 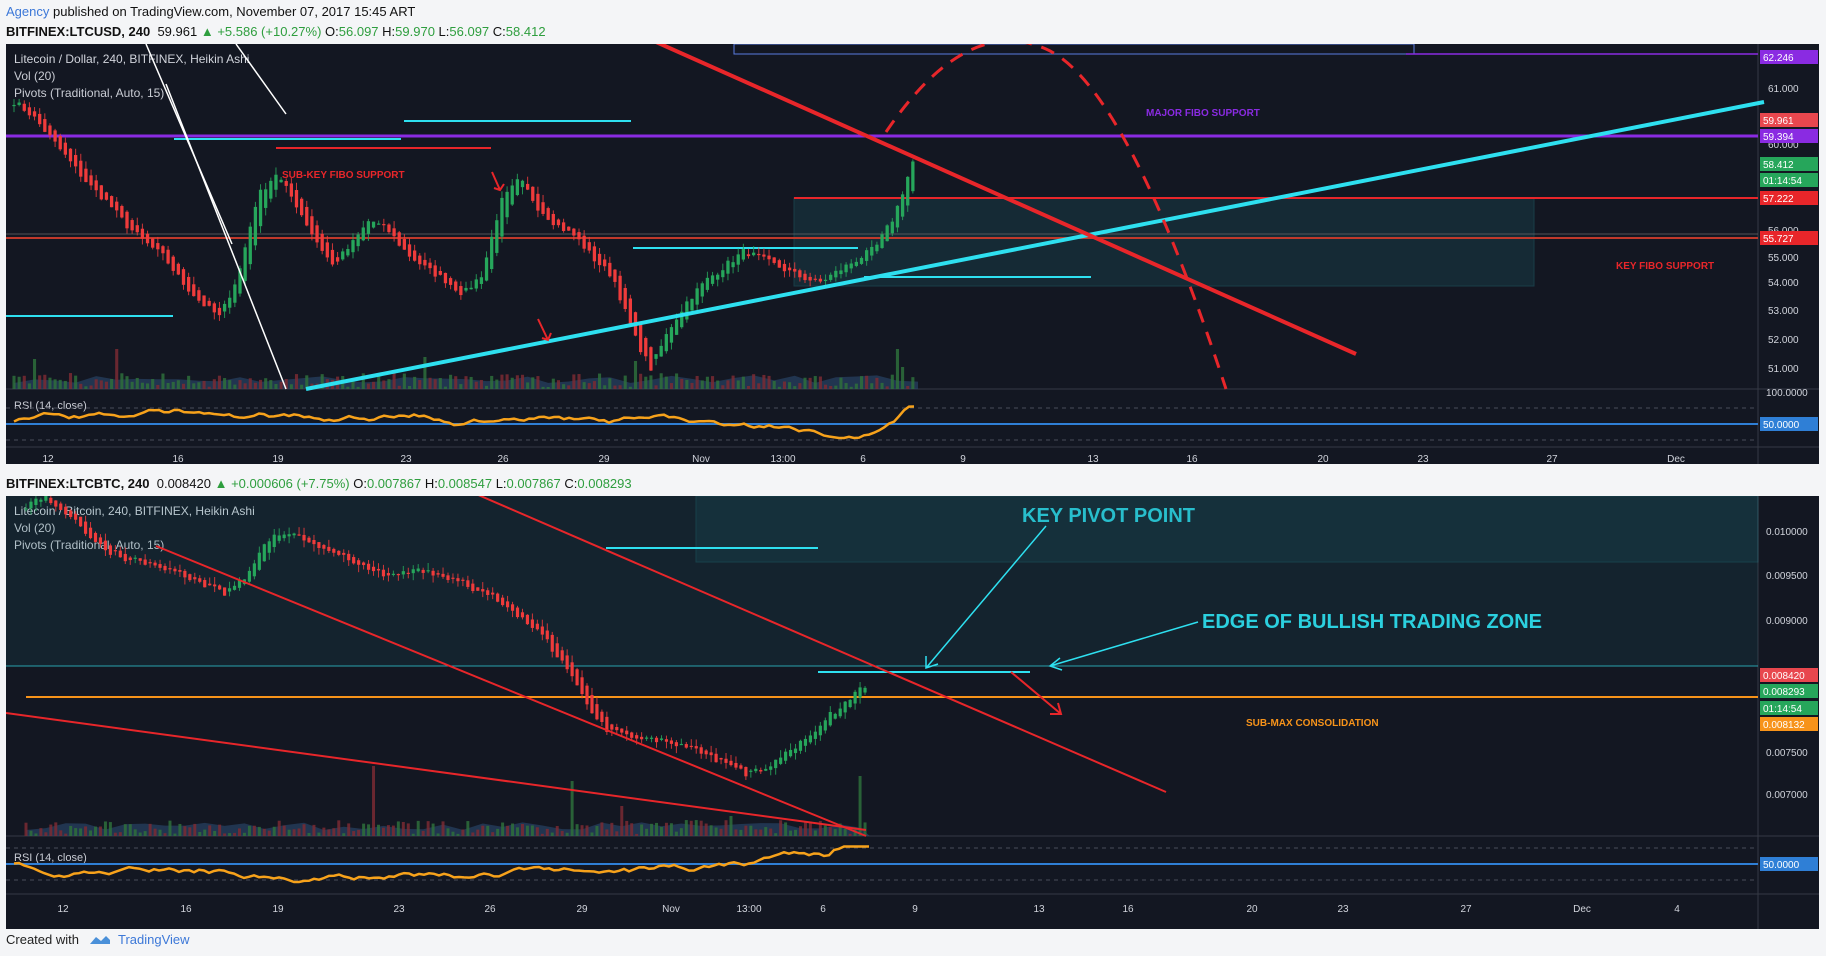 I want to click on chart1-rsi-label-50-bg, so click(x=1789, y=424).